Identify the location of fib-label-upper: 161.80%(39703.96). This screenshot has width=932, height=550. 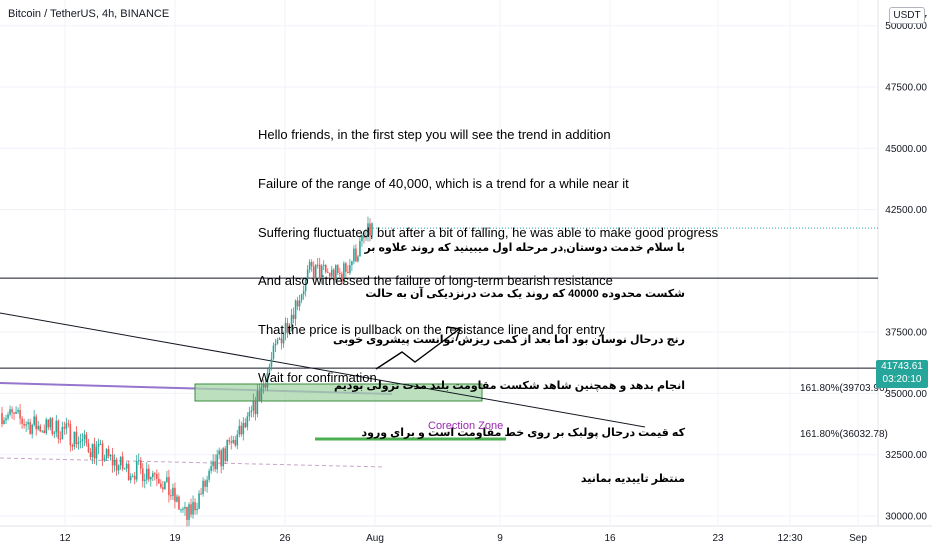
(844, 388).